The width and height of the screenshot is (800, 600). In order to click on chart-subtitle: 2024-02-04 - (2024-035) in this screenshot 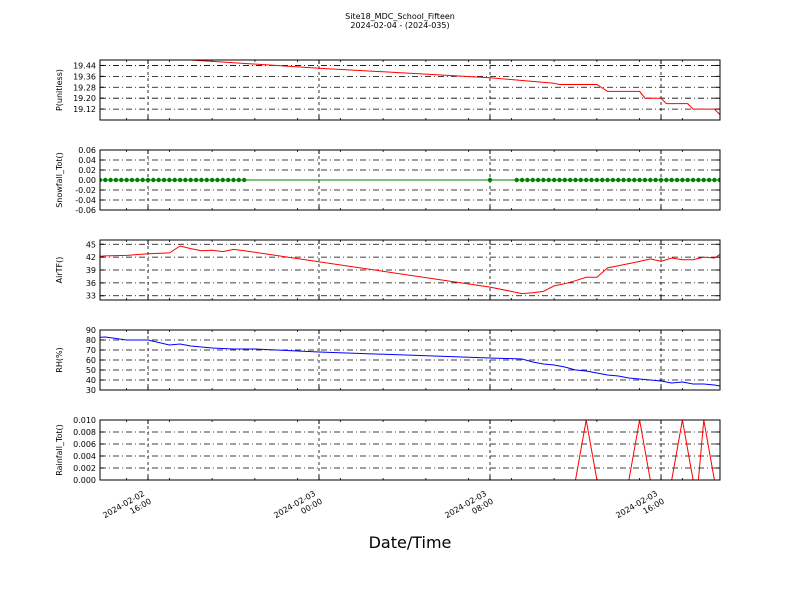, I will do `click(400, 25)`.